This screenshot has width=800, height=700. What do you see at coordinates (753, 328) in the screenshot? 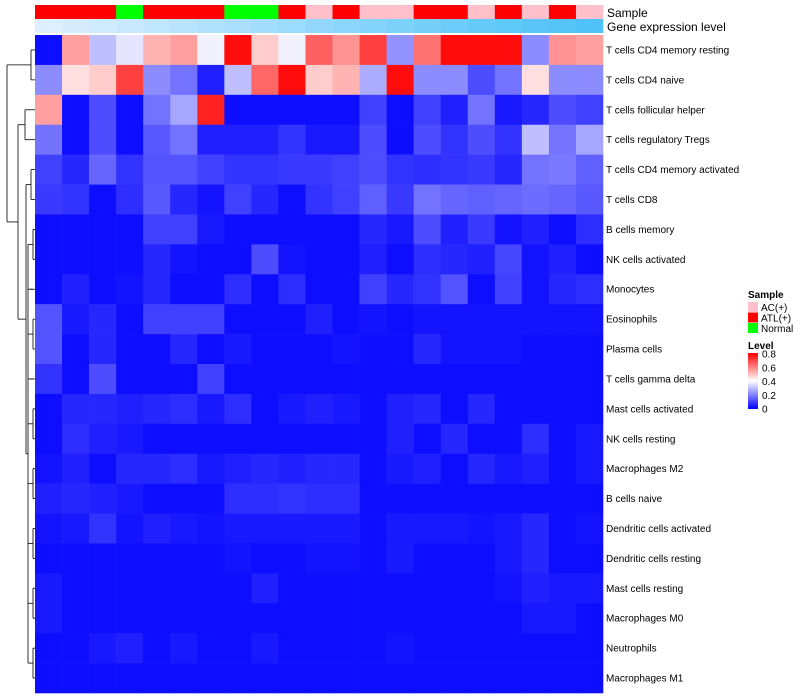
I see `sample-legend-swatch` at bounding box center [753, 328].